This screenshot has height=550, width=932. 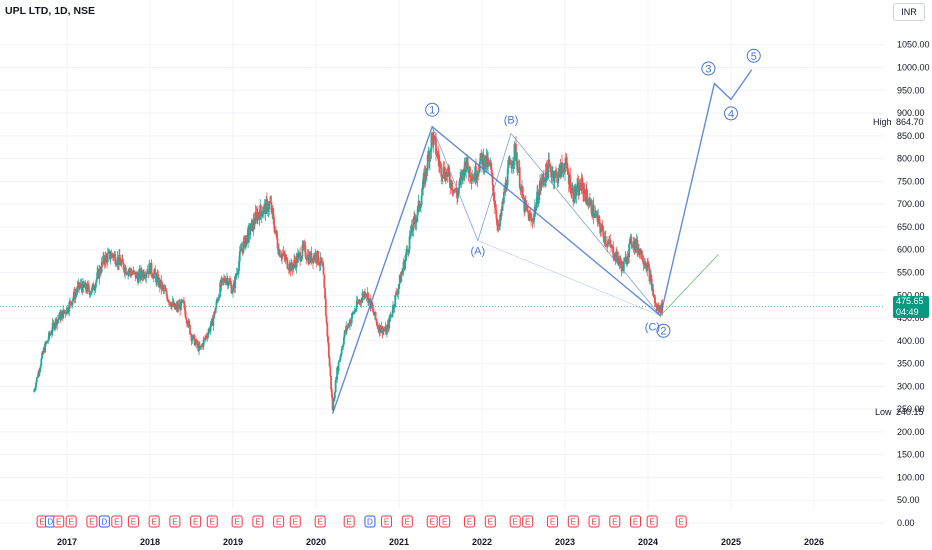 I want to click on currency-button: INR, so click(x=909, y=12).